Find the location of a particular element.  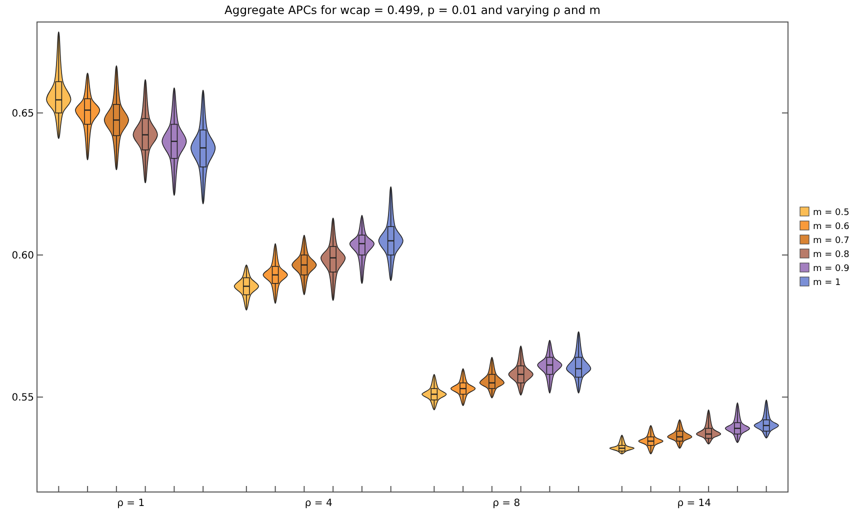

legend-label: m = 0.5 is located at coordinates (831, 213).